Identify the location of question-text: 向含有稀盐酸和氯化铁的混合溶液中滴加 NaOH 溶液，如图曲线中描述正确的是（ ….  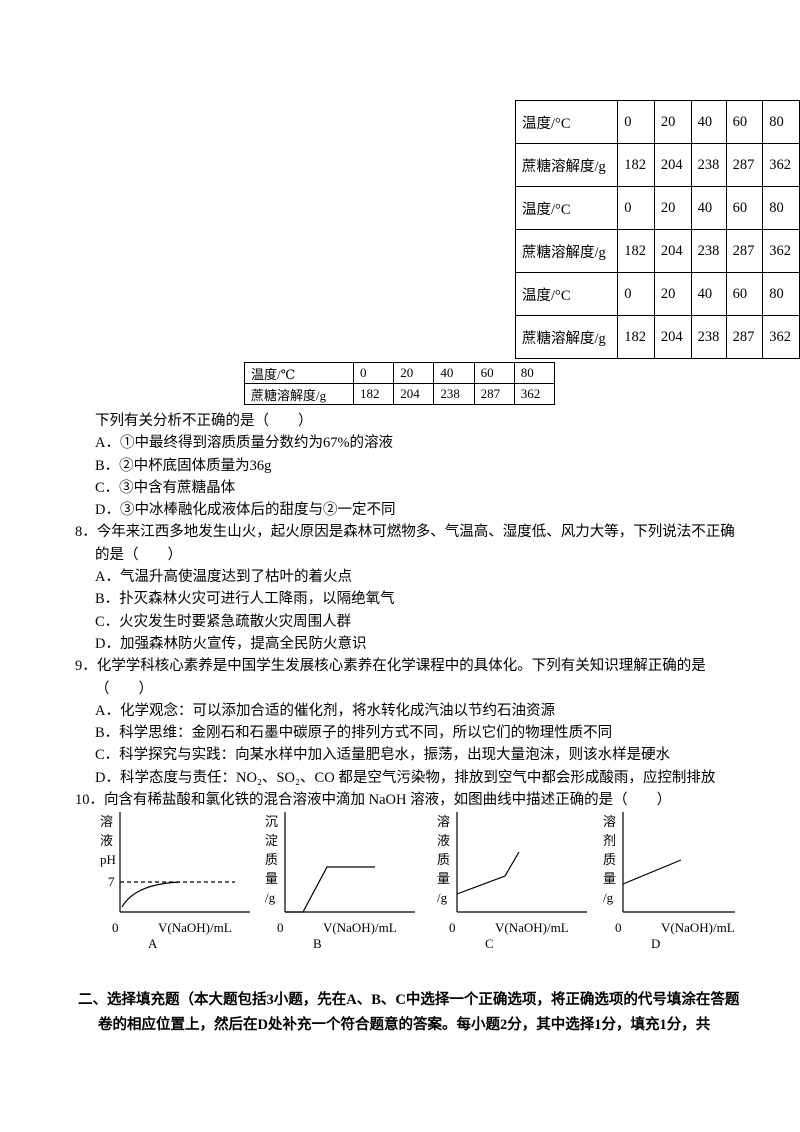
(388, 800).